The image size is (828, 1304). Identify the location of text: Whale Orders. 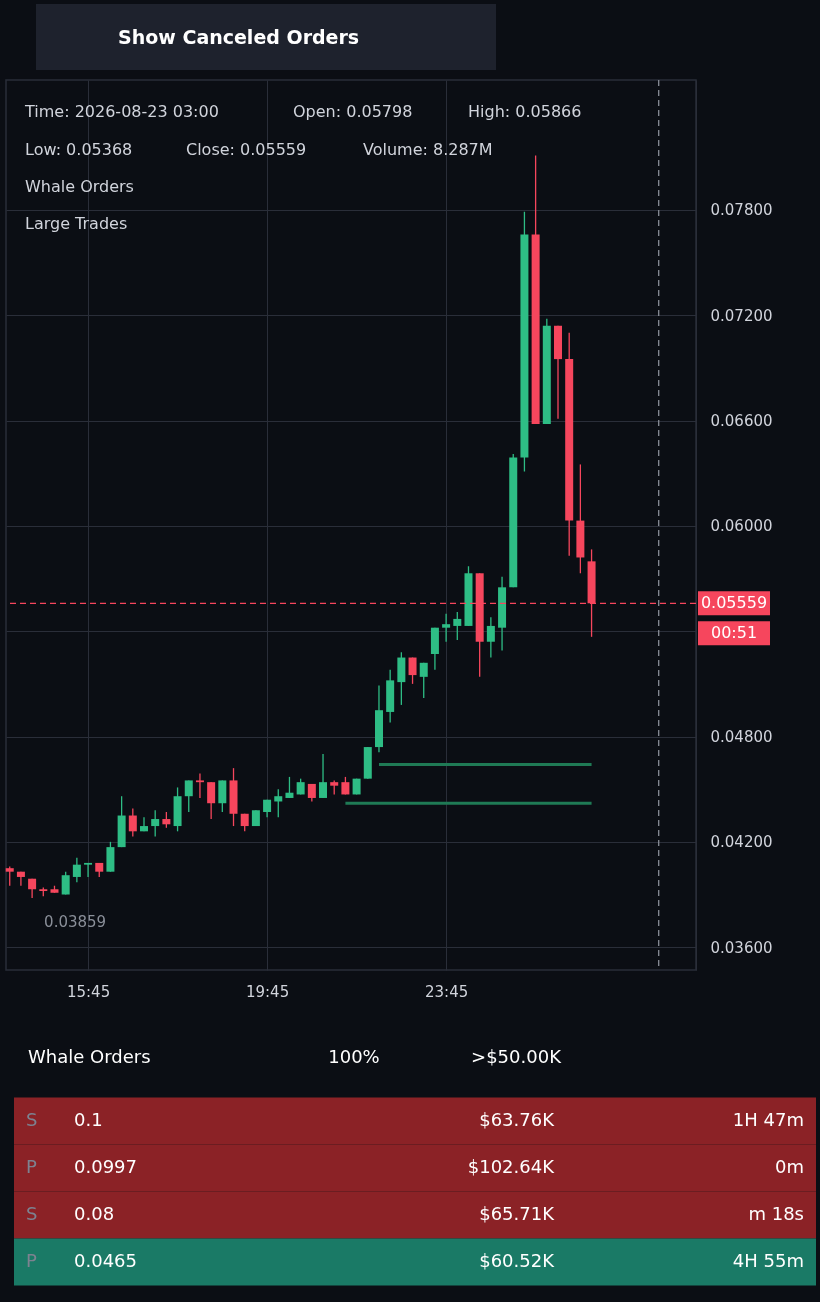
(89, 1056).